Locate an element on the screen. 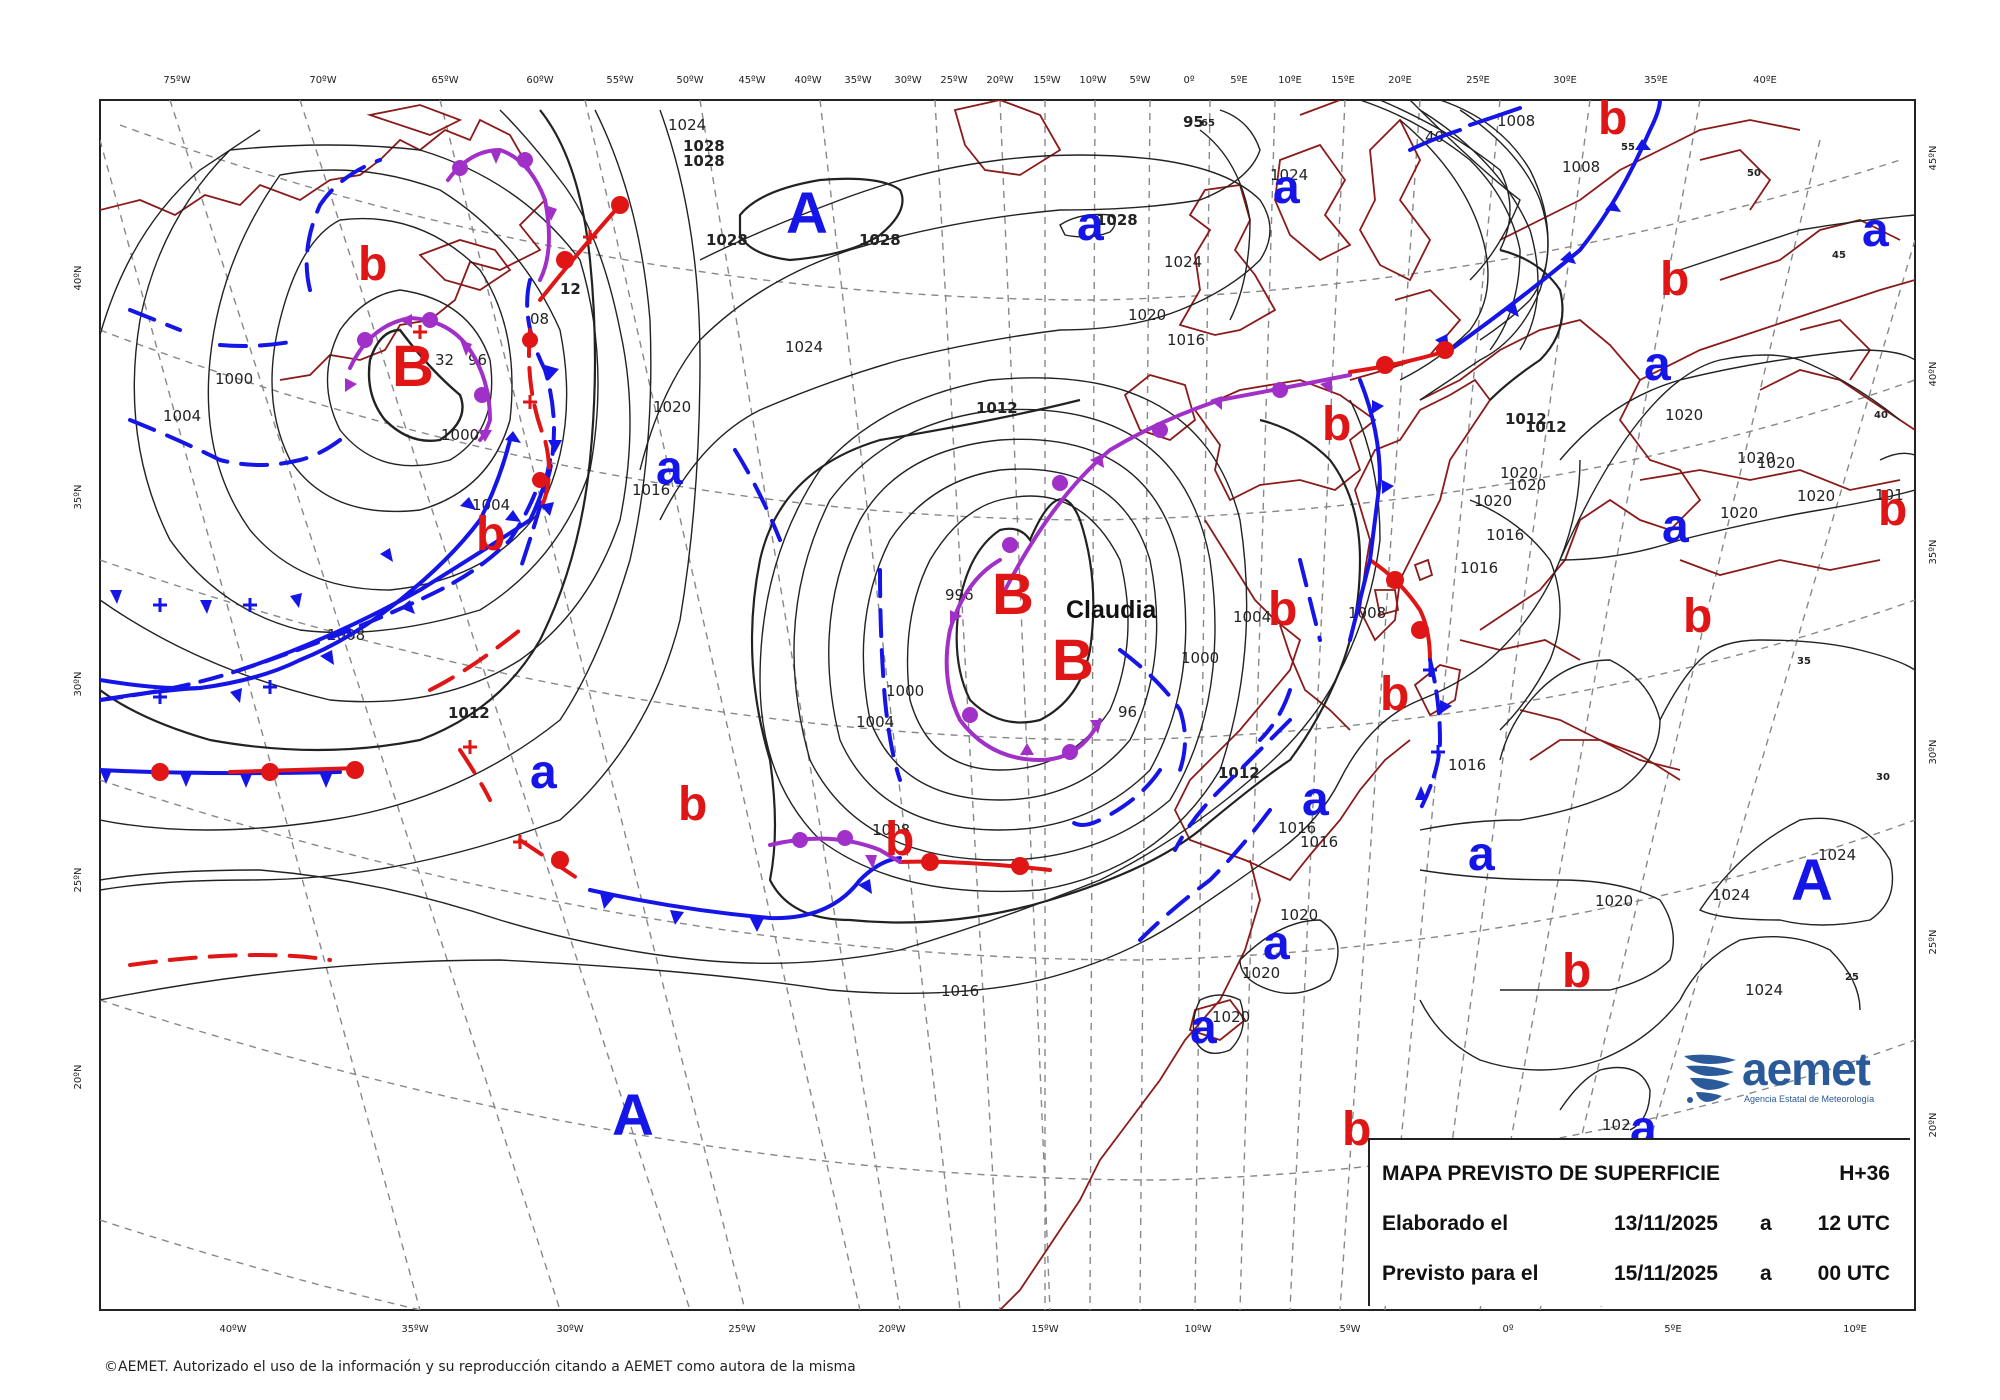 The height and width of the screenshot is (1400, 2000). bottom-longitude-label: 5ºE is located at coordinates (1672, 1329).